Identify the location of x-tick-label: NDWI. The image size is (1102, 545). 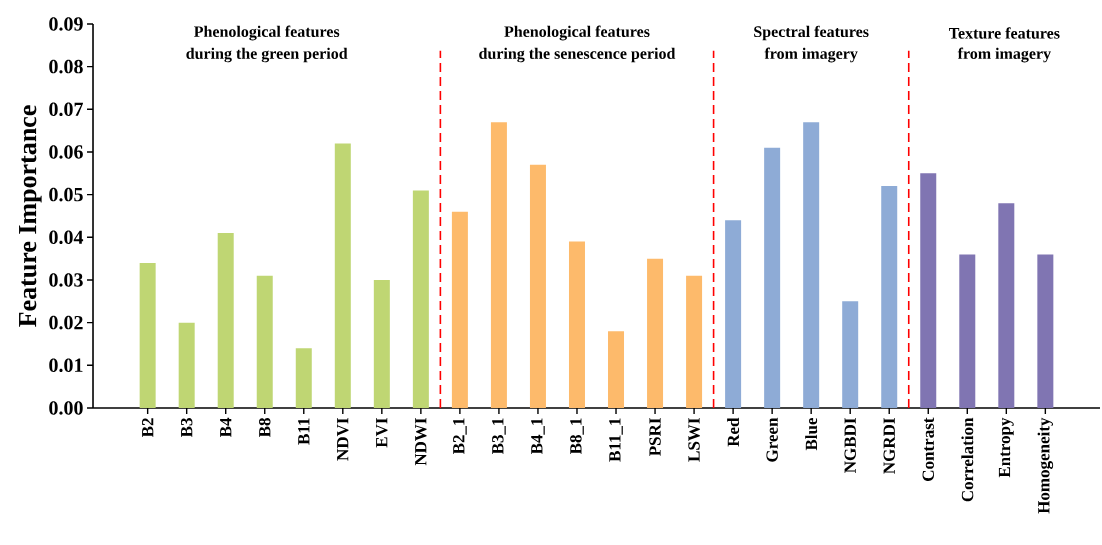
(421, 442).